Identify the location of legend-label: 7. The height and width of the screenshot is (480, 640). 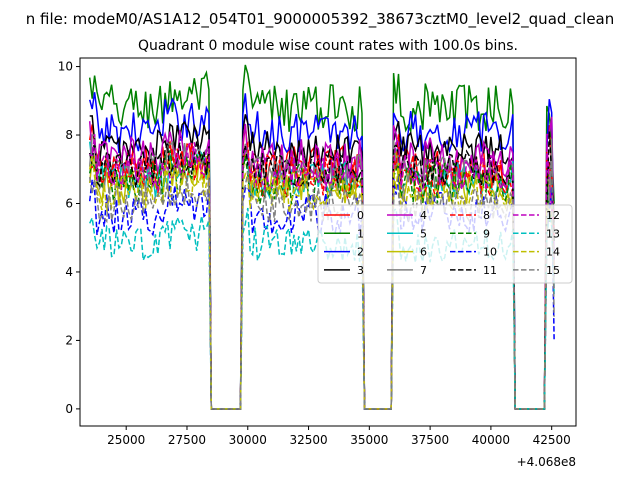
(423, 270).